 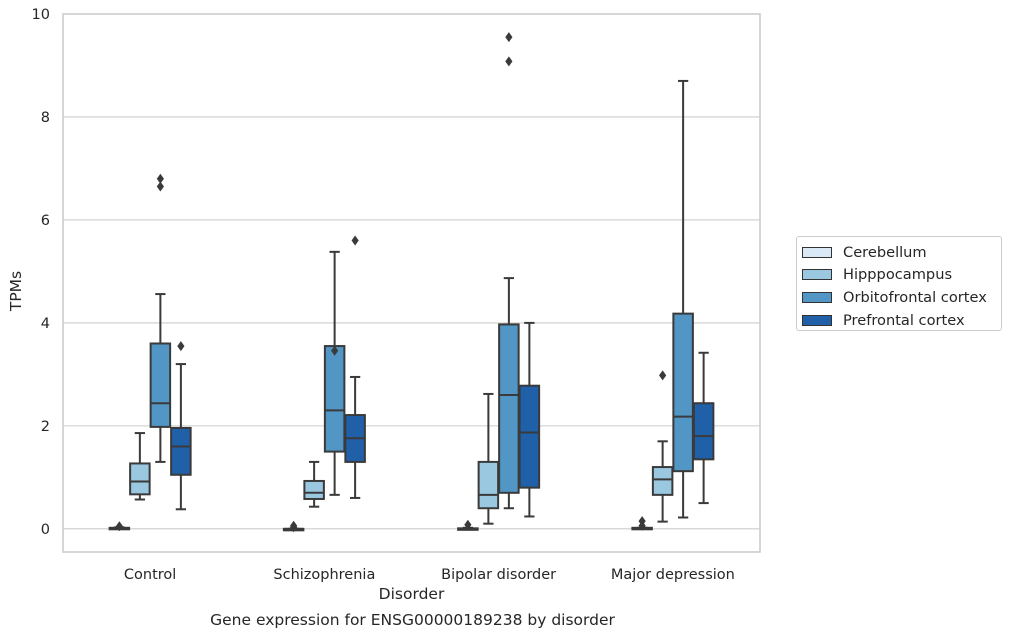 What do you see at coordinates (324, 575) in the screenshot?
I see `x-tick-label: Schizophrenia` at bounding box center [324, 575].